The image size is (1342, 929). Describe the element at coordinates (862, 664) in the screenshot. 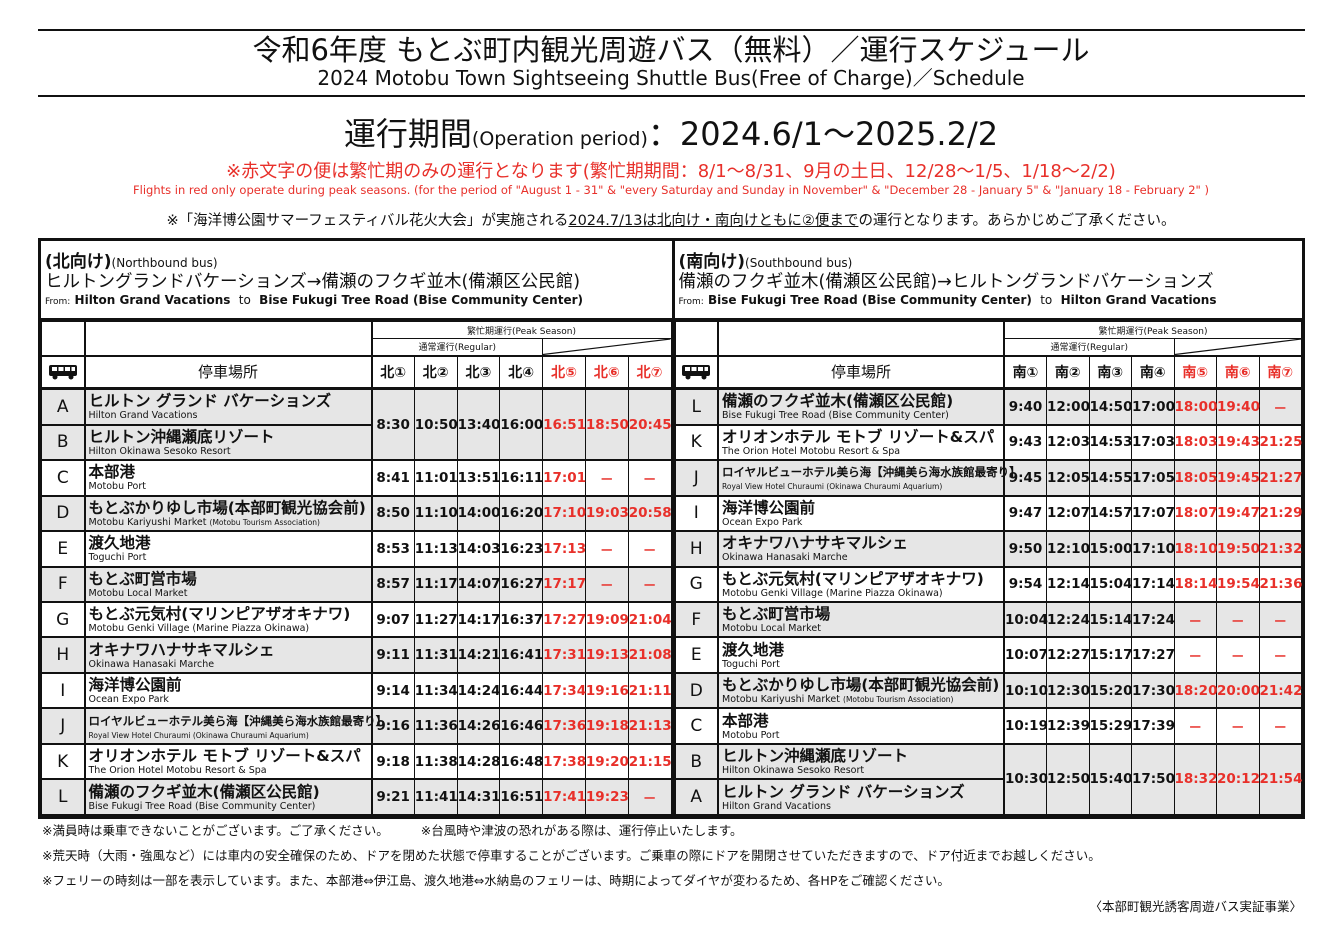

I see `stop-name-en: Toguchi Port` at that location.